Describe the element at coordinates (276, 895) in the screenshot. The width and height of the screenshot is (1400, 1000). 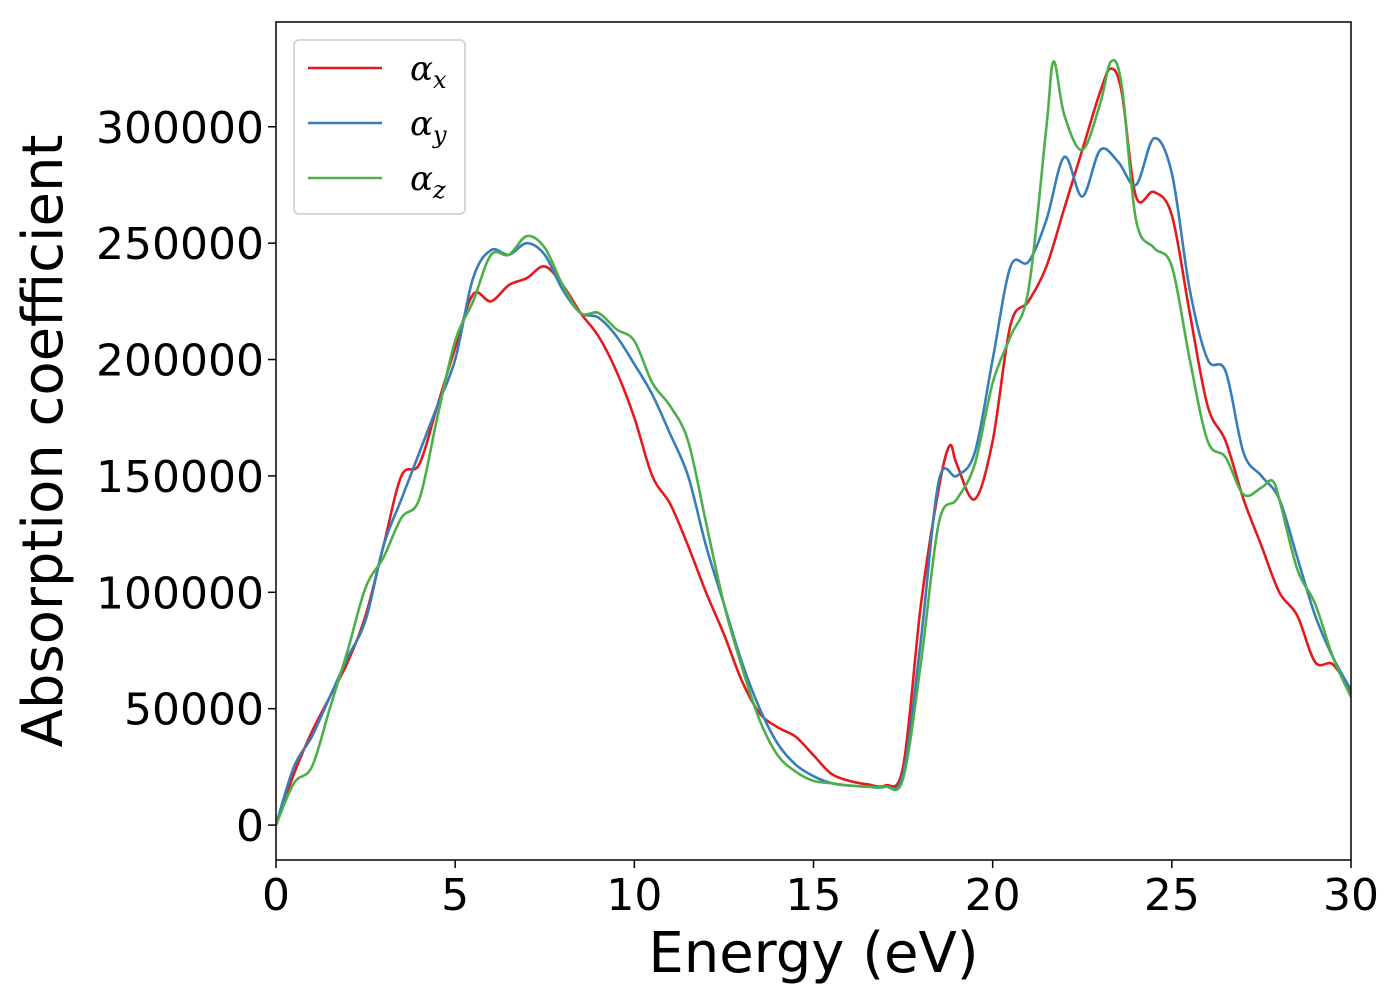
I see `x-tick-label: 0` at that location.